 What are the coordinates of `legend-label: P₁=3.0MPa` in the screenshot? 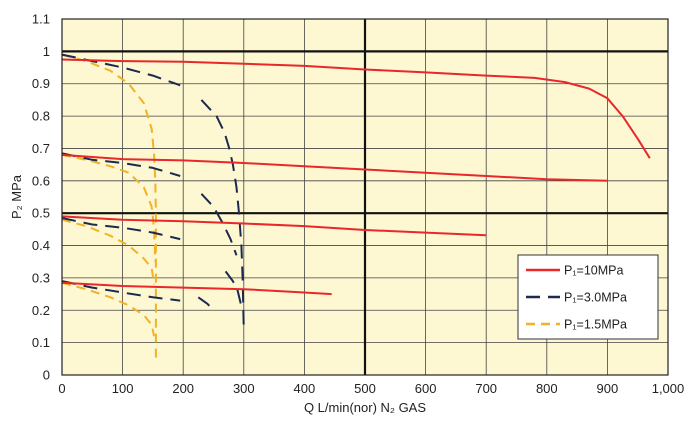 It's located at (595, 298).